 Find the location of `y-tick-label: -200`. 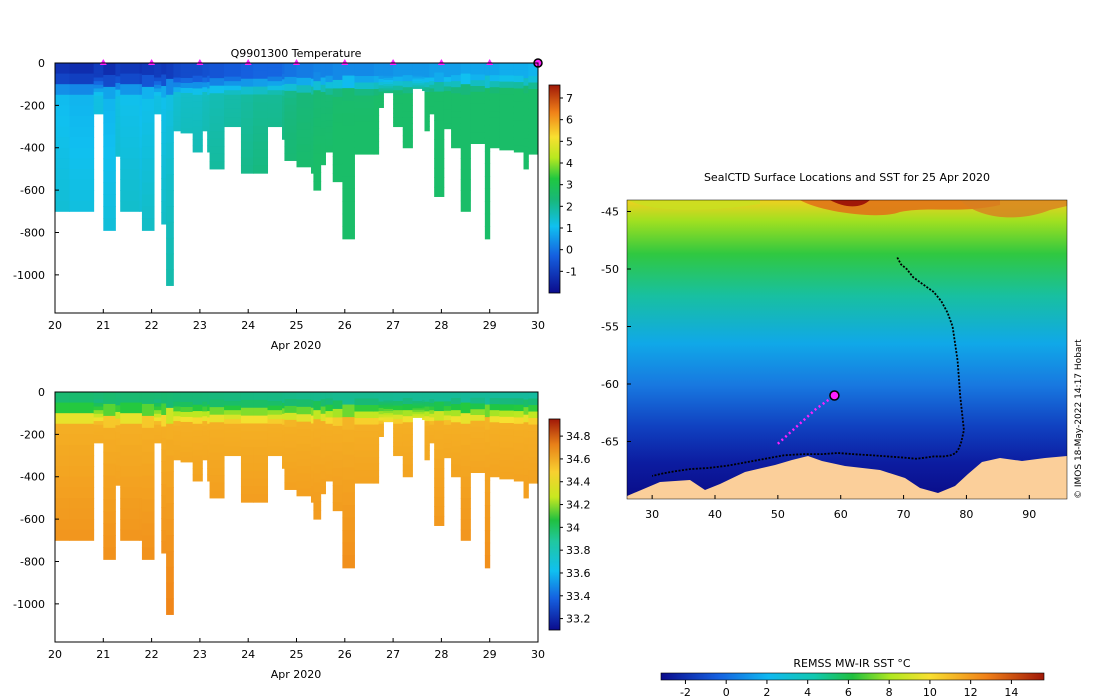

y-tick-label: -200 is located at coordinates (32, 434).